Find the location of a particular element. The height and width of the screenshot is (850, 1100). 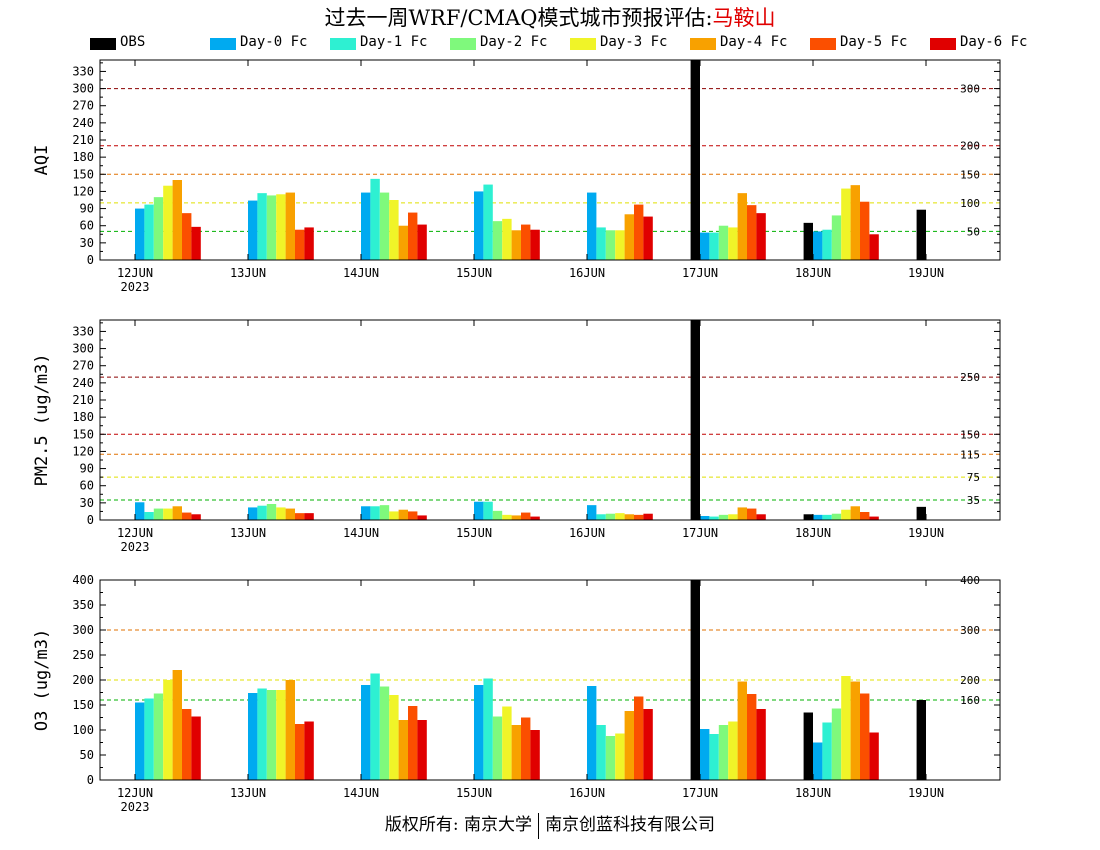

y-tick-label: 210 is located at coordinates (83, 140).